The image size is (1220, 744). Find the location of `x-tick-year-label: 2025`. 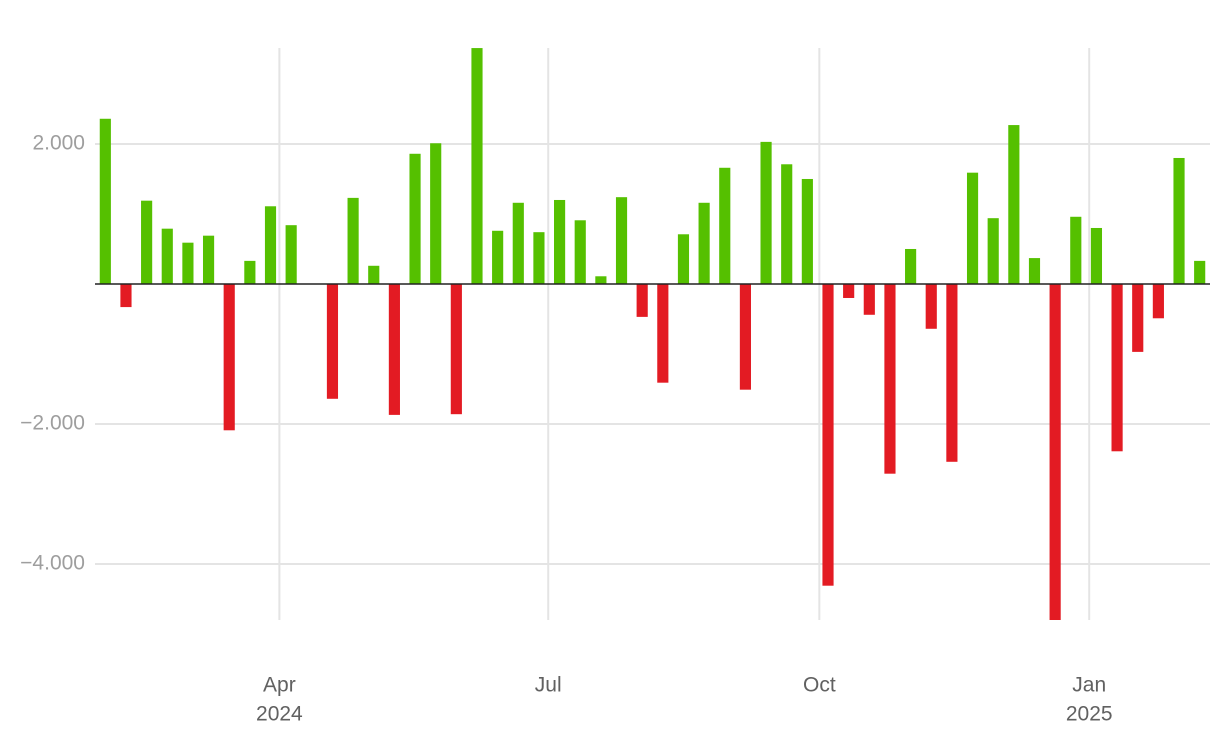

x-tick-year-label: 2025 is located at coordinates (1089, 714).